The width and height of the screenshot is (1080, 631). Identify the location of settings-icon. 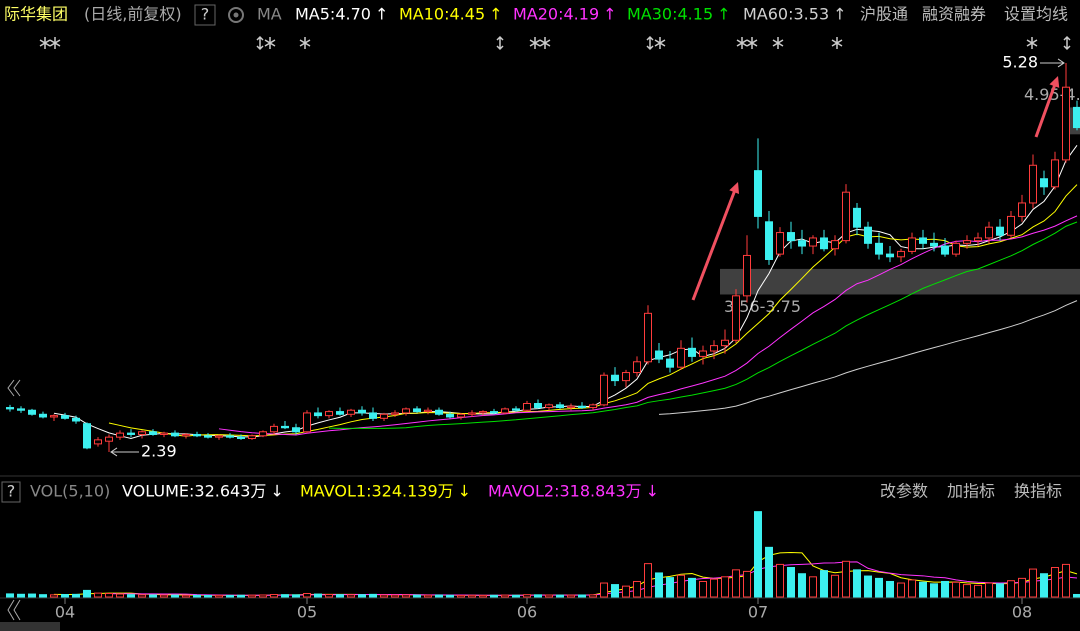
(236, 15).